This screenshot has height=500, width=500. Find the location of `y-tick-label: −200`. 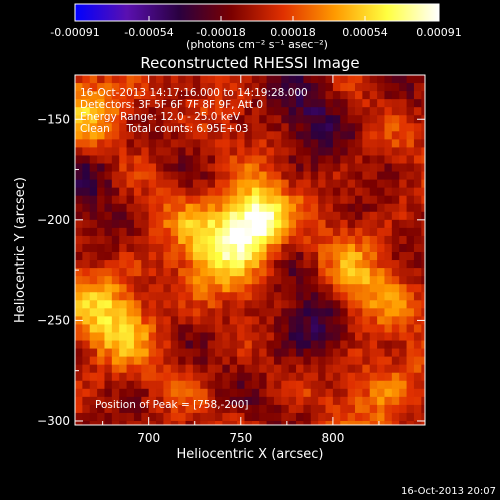

y-tick-label: −200 is located at coordinates (53, 220).